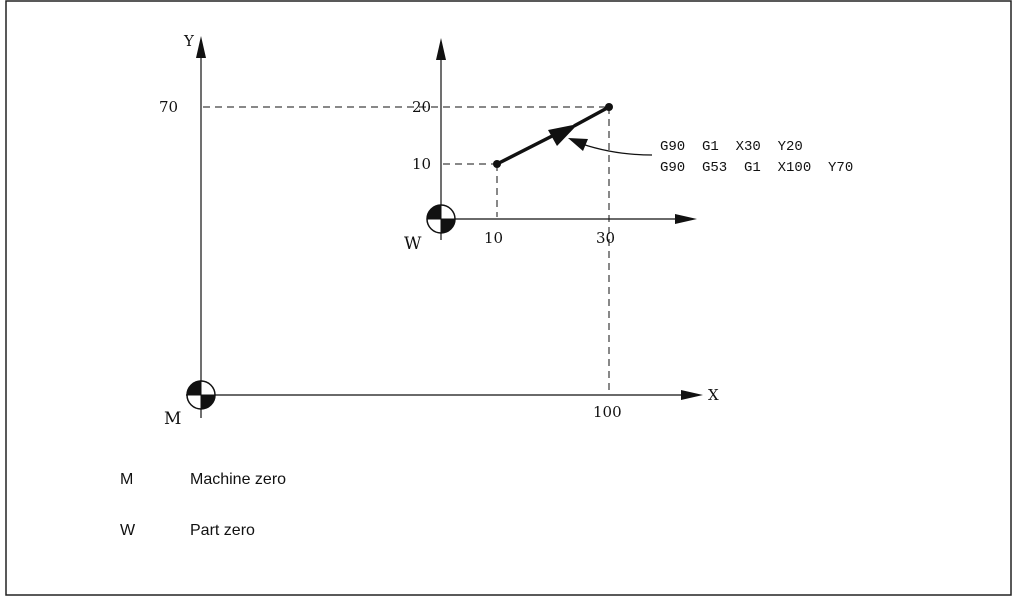 Image resolution: width=1013 pixels, height=597 pixels. Describe the element at coordinates (731, 147) in the screenshot. I see `annotation-line-1: G90 G1 X30 Y20` at that location.